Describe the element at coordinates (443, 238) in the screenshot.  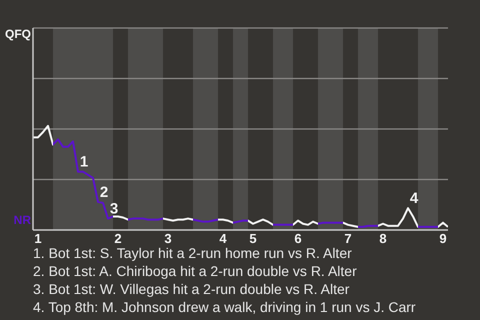
I see `x-tick-label: 9` at that location.